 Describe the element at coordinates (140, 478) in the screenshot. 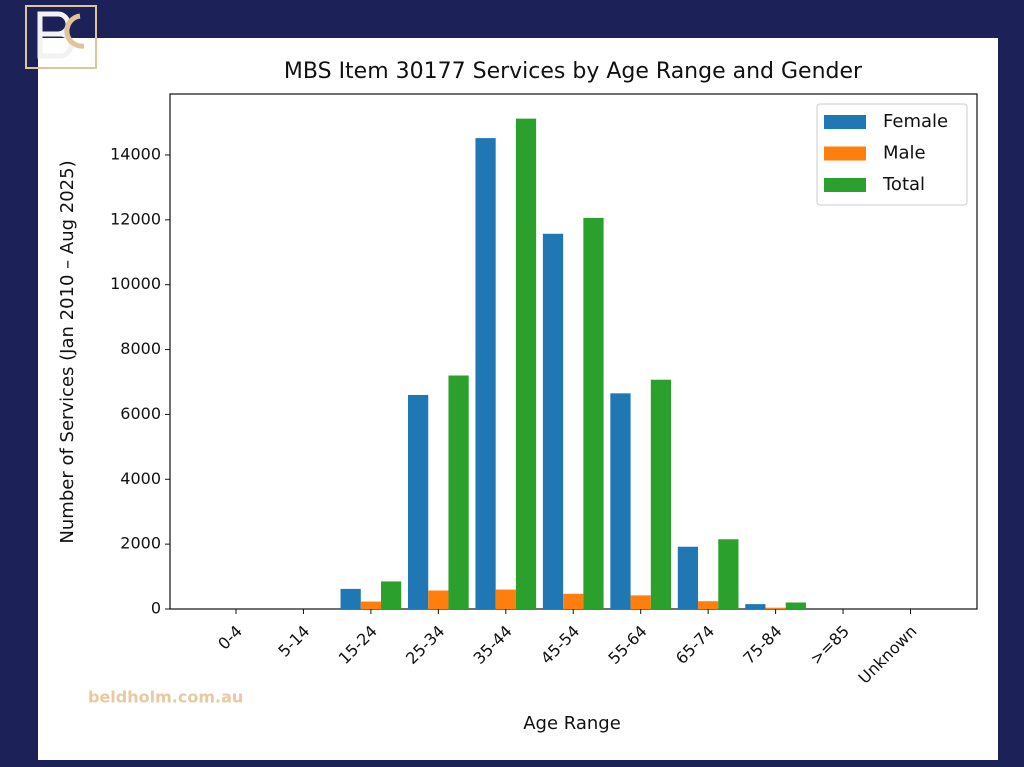

I see `y-tick-label: 4000` at that location.